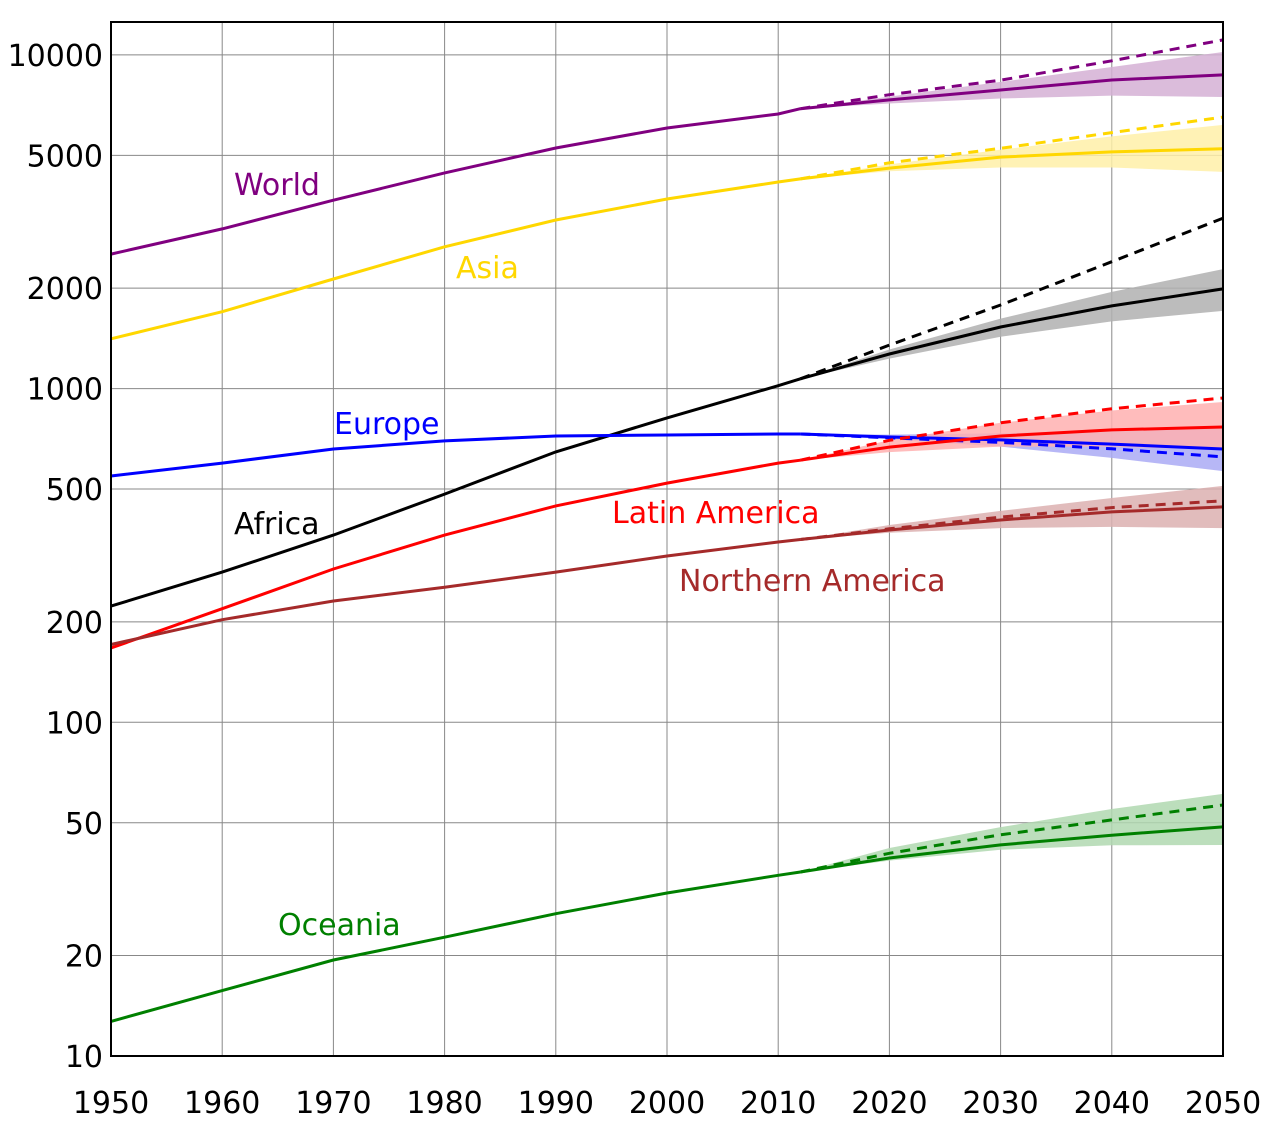 The height and width of the screenshot is (1139, 1280). I want to click on world-projection-median-line, so click(1012, 92).